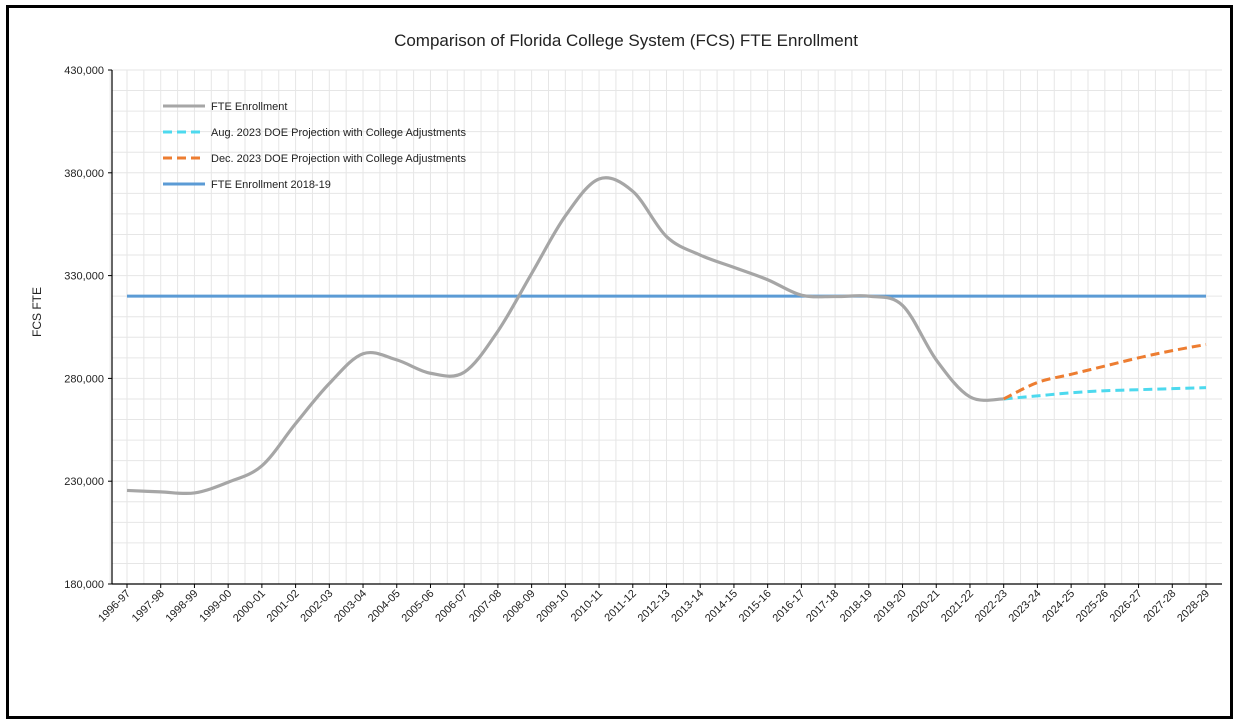  What do you see at coordinates (890, 606) in the screenshot?
I see `x-tick-label: 2019-20` at bounding box center [890, 606].